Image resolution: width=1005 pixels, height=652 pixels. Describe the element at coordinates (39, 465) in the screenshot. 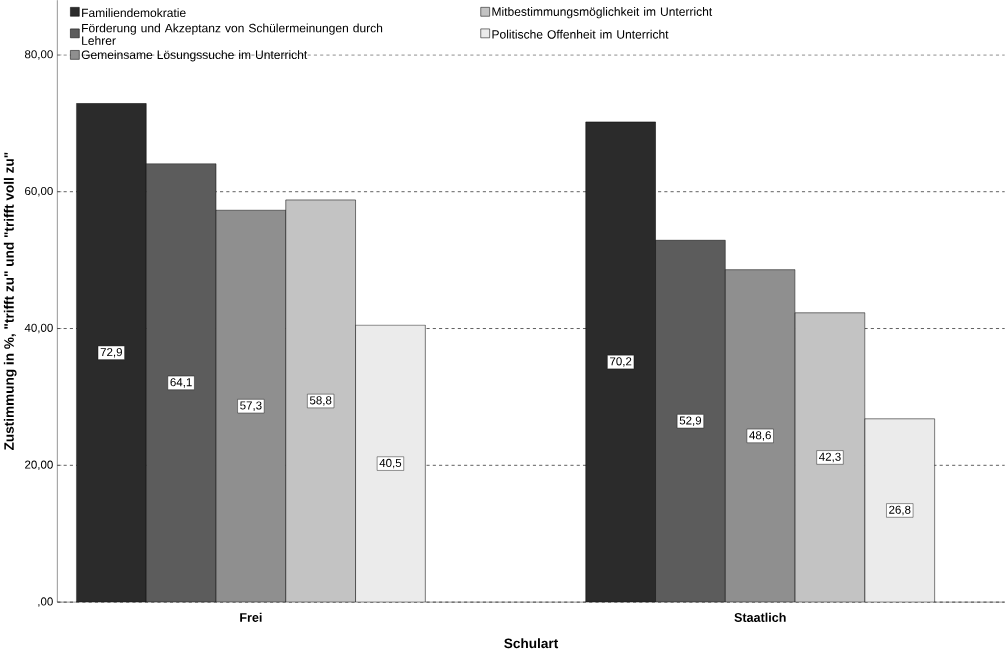

I see `y-tick-label: 20,00` at that location.